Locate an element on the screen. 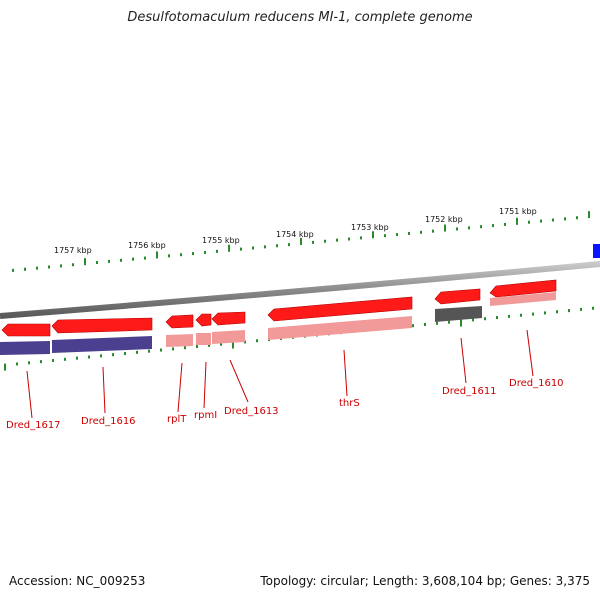 The width and height of the screenshot is (600, 600). gene-label: Dred_1611 is located at coordinates (469, 391).